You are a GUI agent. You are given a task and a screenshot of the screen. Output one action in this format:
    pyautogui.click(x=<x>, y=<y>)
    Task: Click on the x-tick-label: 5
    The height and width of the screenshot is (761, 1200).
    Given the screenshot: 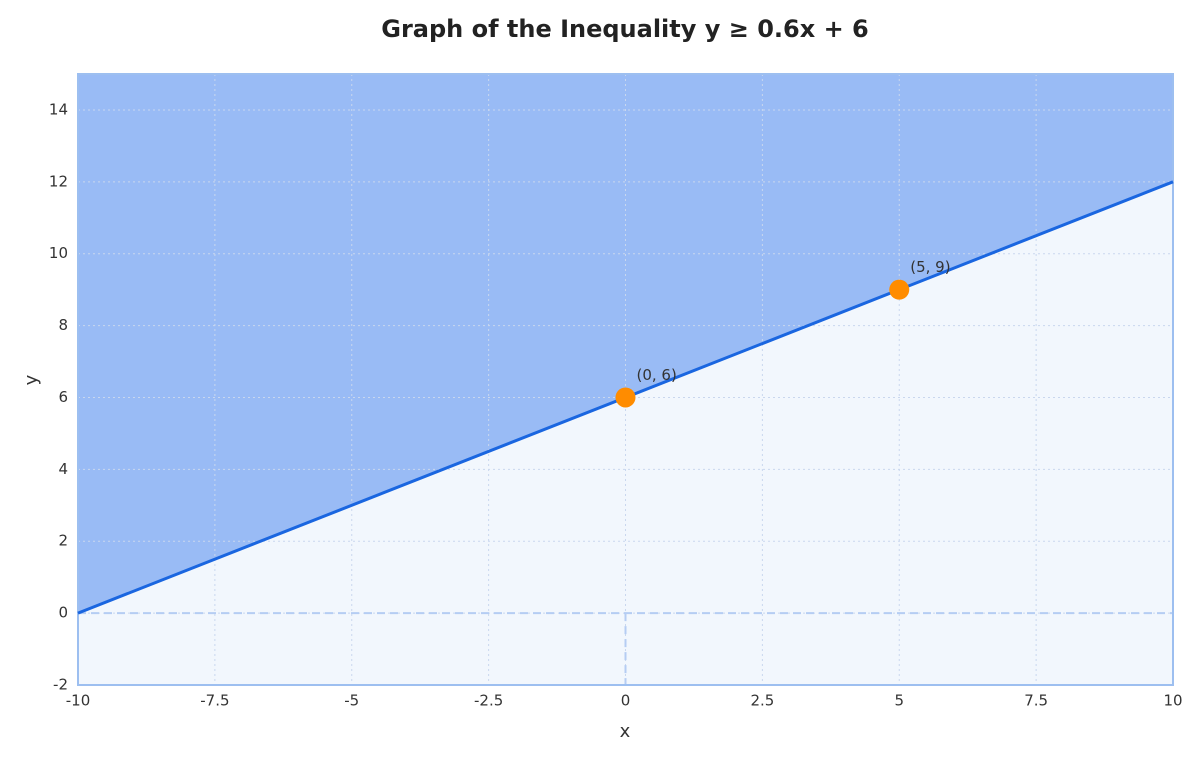 What is the action you would take?
    pyautogui.click(x=899, y=701)
    